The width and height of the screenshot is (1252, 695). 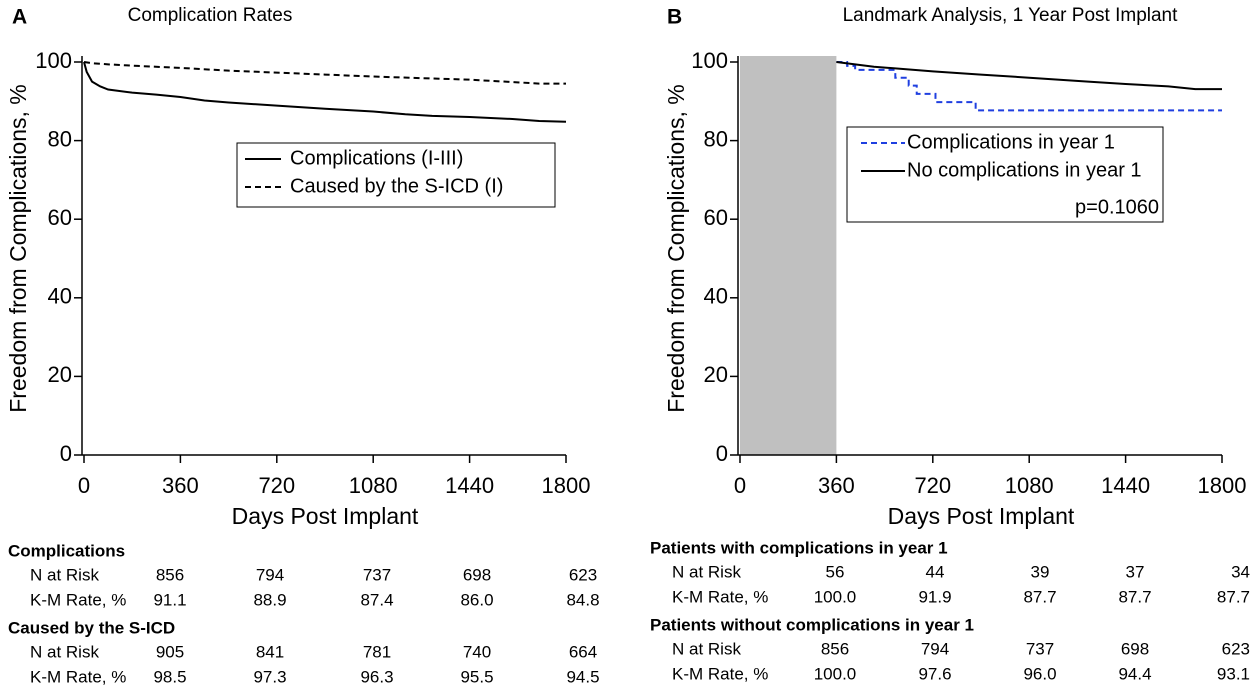 I want to click on chart-title: Complication Rates, so click(x=210, y=15).